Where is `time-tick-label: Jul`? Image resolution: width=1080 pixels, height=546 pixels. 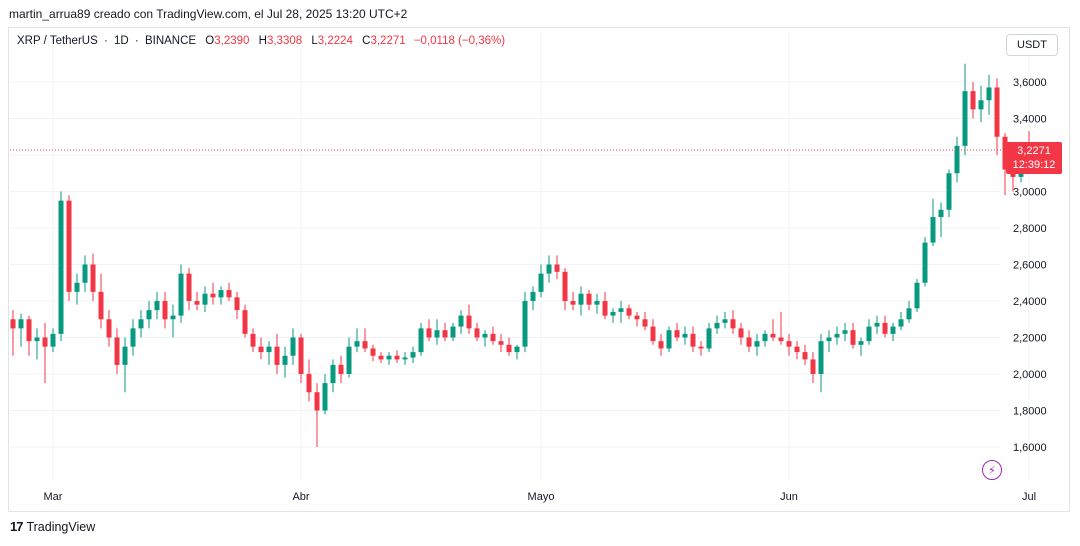 time-tick-label: Jul is located at coordinates (1029, 497).